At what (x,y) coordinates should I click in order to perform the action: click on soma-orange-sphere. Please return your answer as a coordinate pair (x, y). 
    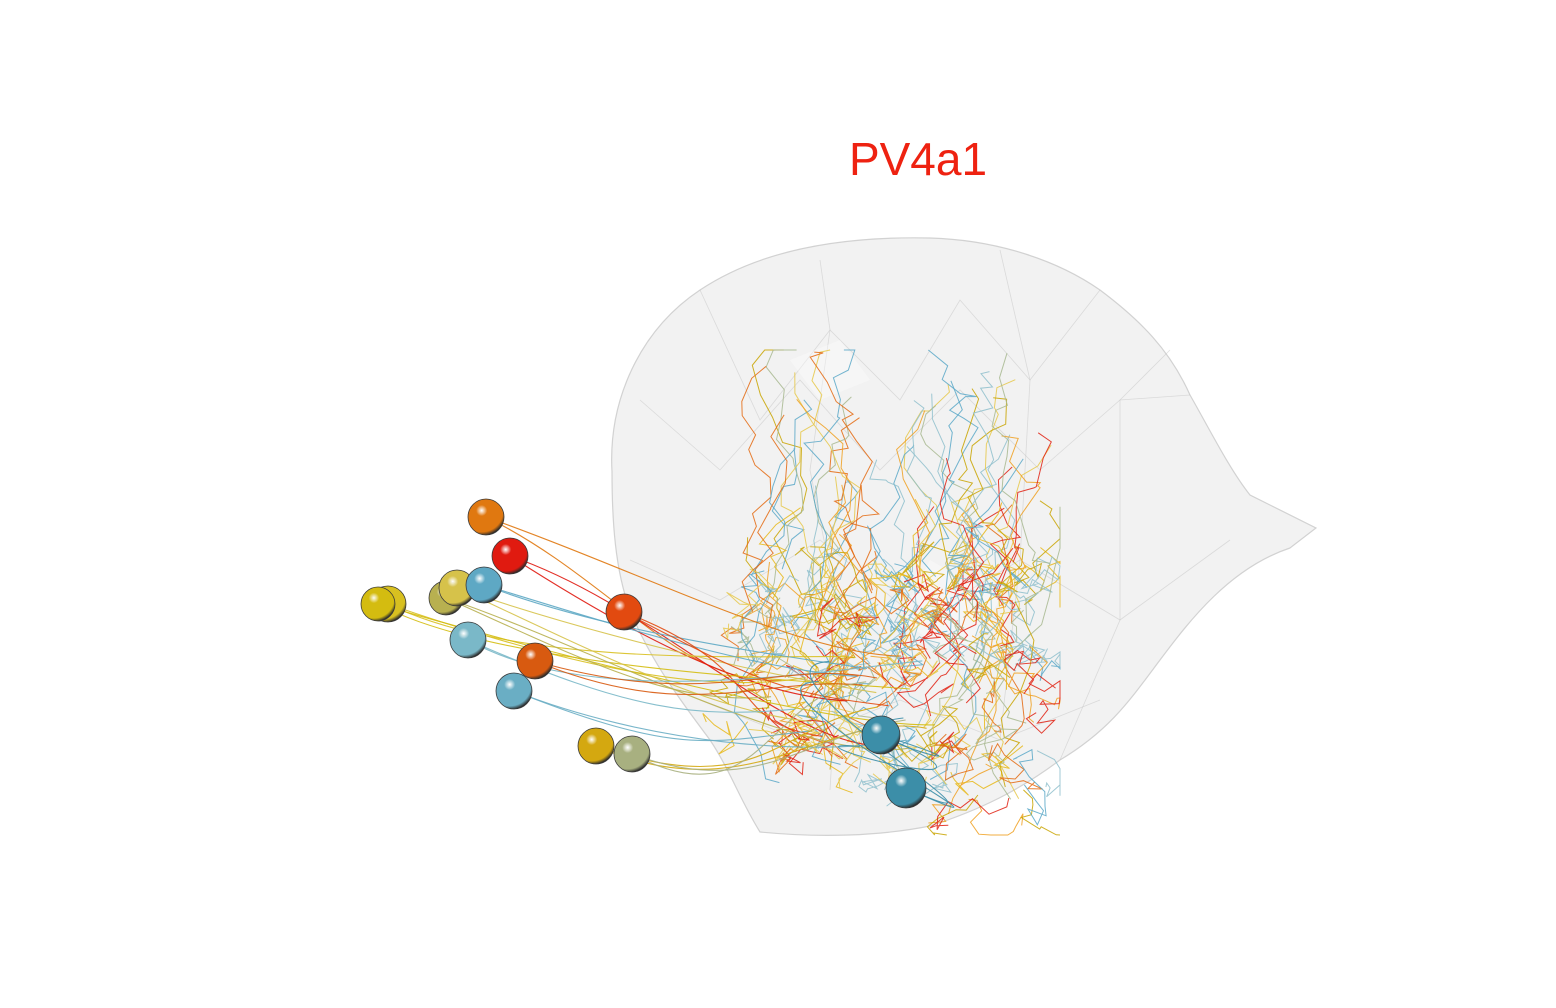
    Looking at the image, I should click on (486, 517).